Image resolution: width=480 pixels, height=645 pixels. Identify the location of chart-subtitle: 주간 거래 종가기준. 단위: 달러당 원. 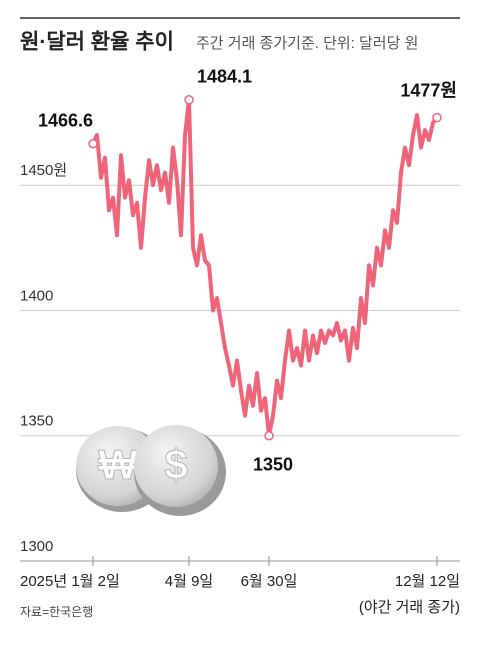
(307, 43).